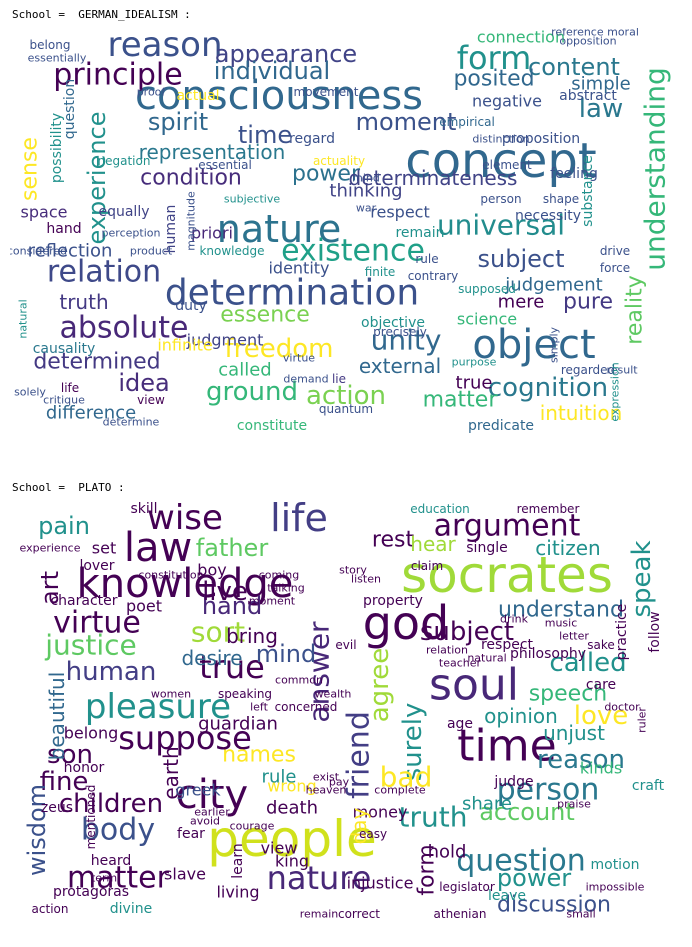 This screenshot has height=947, width=692. Describe the element at coordinates (30, 169) in the screenshot. I see `cloud-word: sense` at that location.